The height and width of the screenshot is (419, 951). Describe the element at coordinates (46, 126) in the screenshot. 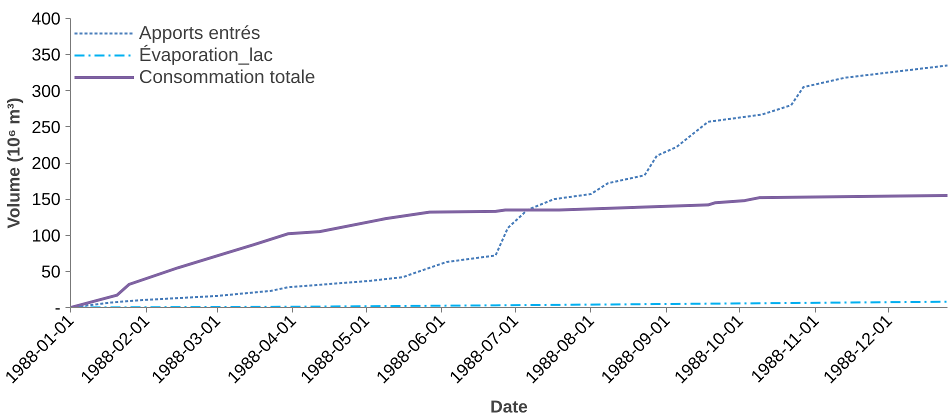

I see `y-tick-label: 250` at that location.